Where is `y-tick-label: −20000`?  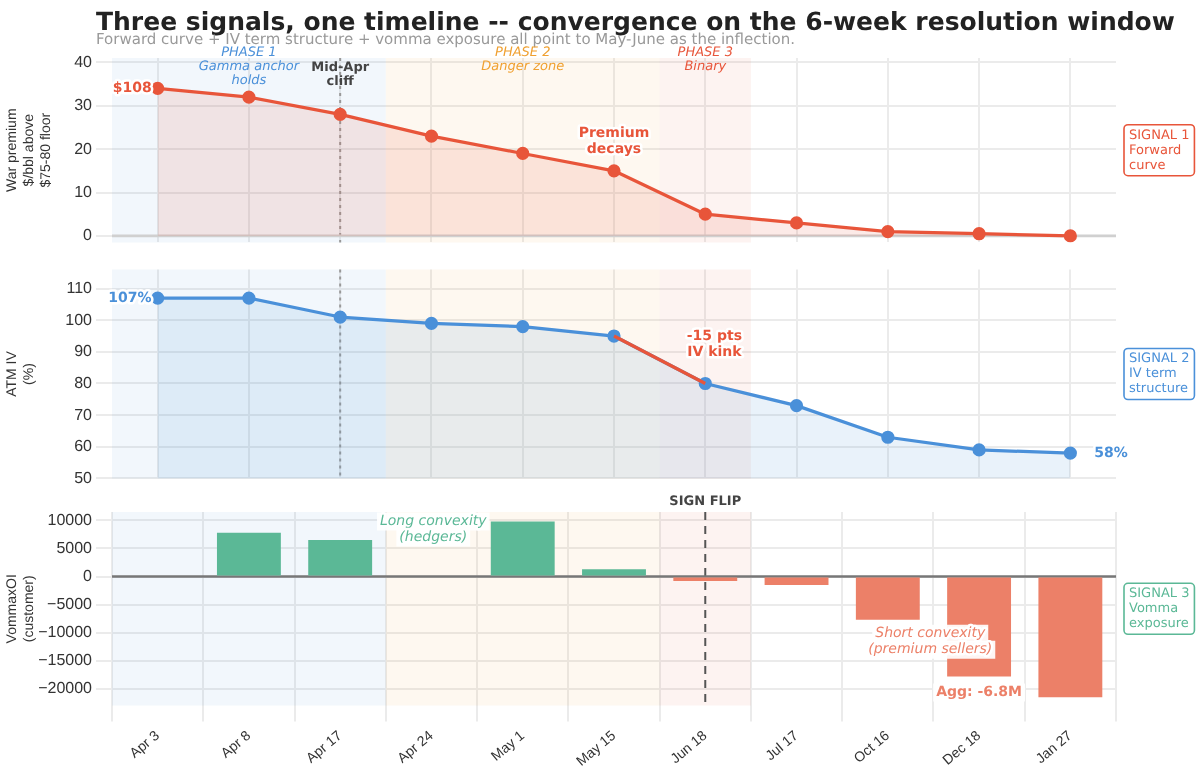 y-tick-label: −20000 is located at coordinates (66, 688).